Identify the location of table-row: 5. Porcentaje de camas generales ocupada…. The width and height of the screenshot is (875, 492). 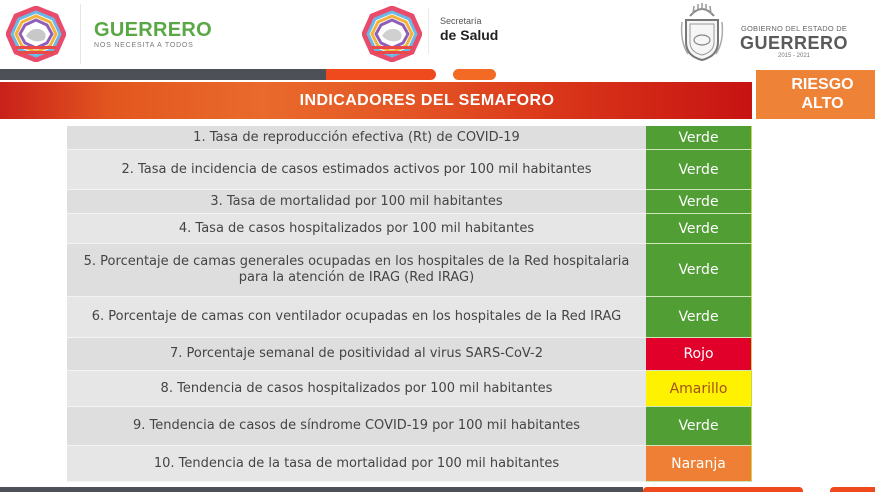
(409, 270).